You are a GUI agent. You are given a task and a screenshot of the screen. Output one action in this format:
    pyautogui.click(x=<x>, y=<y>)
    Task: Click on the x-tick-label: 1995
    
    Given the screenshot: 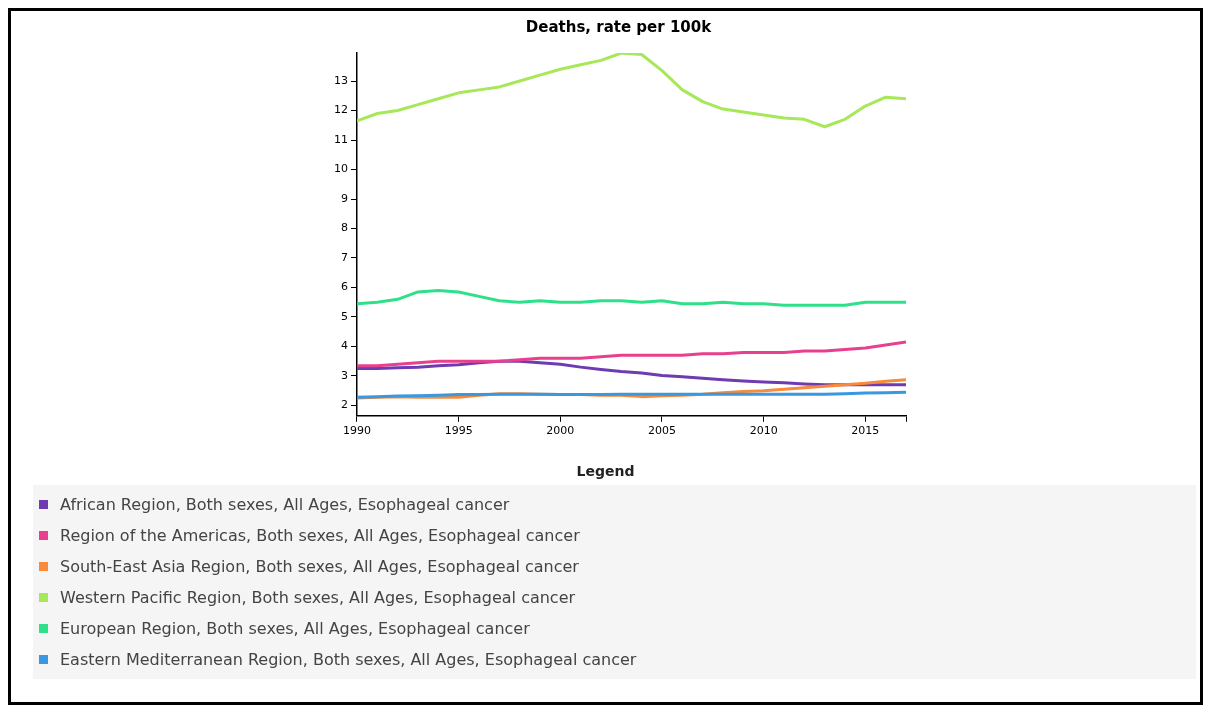 What is the action you would take?
    pyautogui.click(x=458, y=431)
    